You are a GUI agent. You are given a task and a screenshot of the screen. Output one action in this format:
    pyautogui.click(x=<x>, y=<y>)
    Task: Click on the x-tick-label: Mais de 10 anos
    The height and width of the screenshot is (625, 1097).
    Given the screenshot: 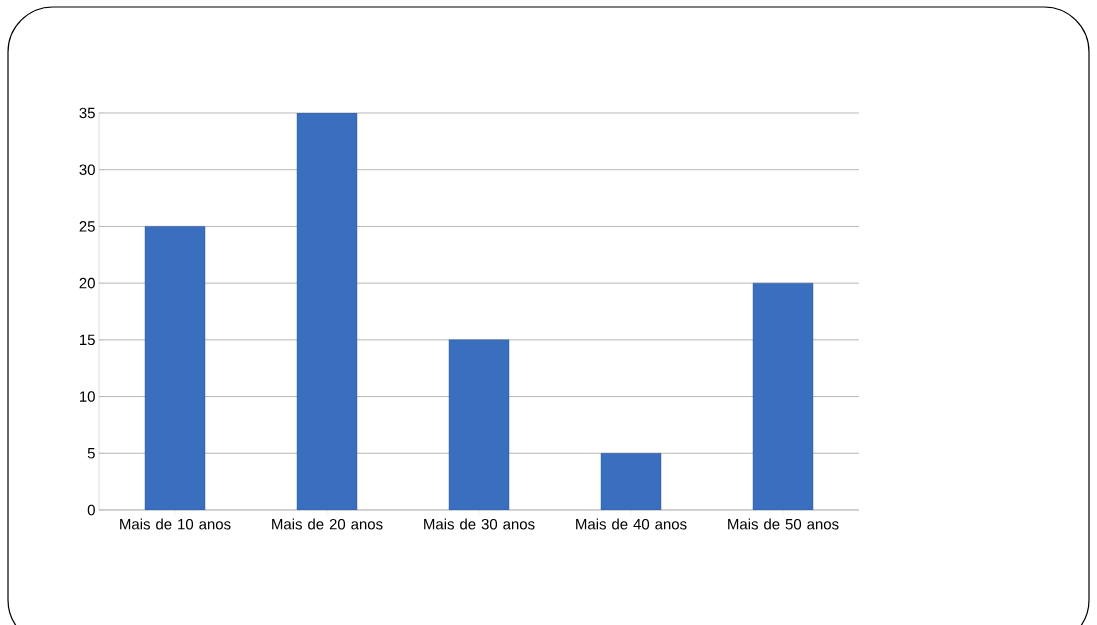 What is the action you would take?
    pyautogui.click(x=175, y=524)
    